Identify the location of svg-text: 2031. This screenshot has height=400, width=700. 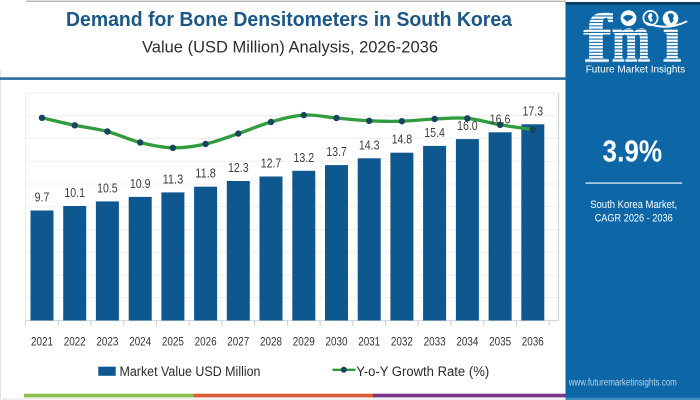
(369, 342).